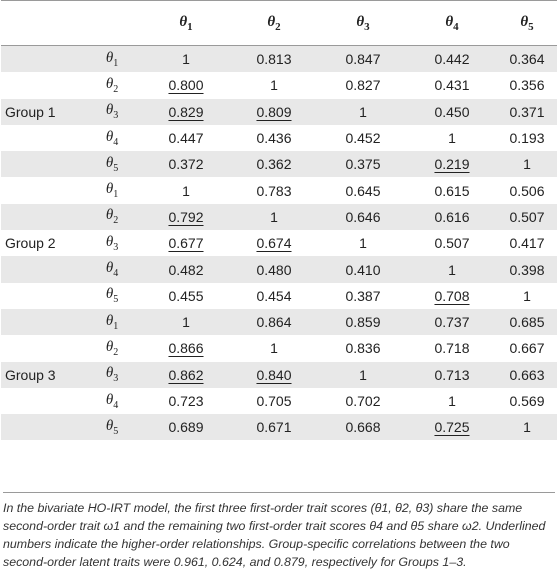 The image size is (558, 571). What do you see at coordinates (363, 427) in the screenshot?
I see `correlation-cell: 0.668` at bounding box center [363, 427].